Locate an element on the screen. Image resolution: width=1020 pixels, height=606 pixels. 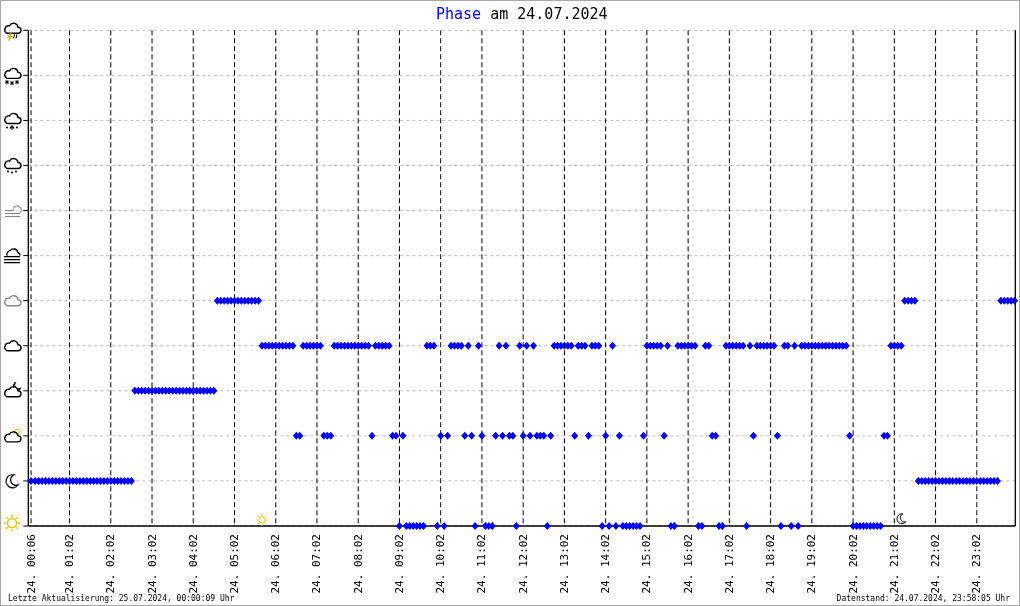
x-tick-label: 24. 13:02 is located at coordinates (564, 564).